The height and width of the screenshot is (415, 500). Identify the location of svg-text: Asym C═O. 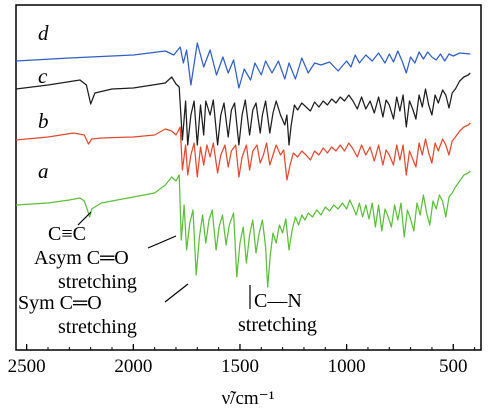
(81, 258).